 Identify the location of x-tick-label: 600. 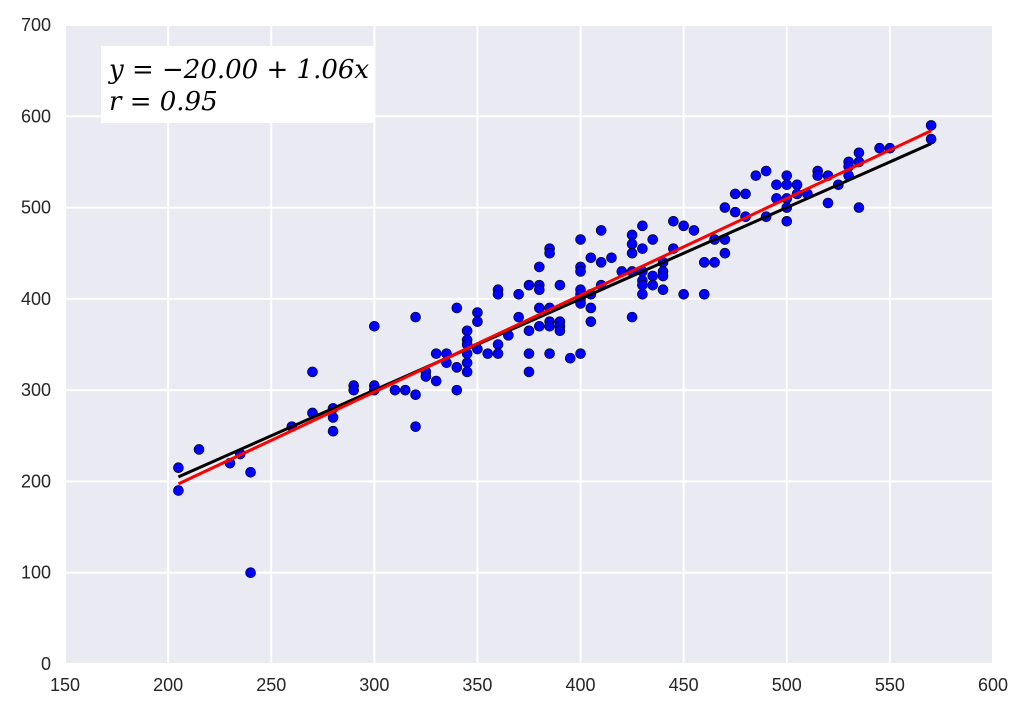
(993, 685).